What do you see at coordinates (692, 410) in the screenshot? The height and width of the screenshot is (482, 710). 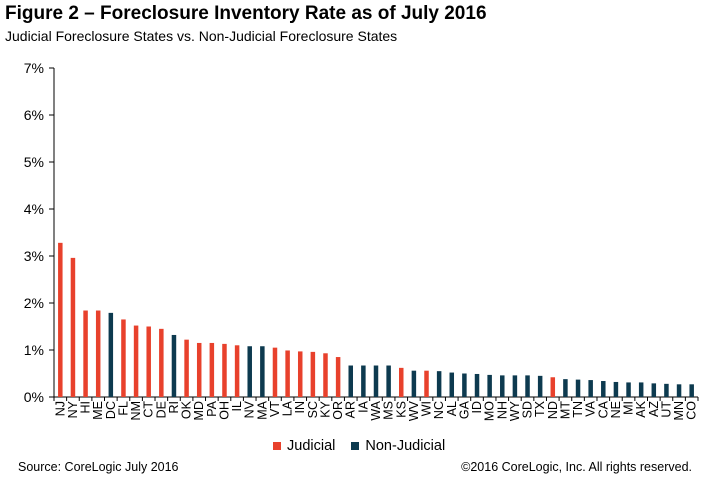 I see `x-tick-label: CO` at bounding box center [692, 410].